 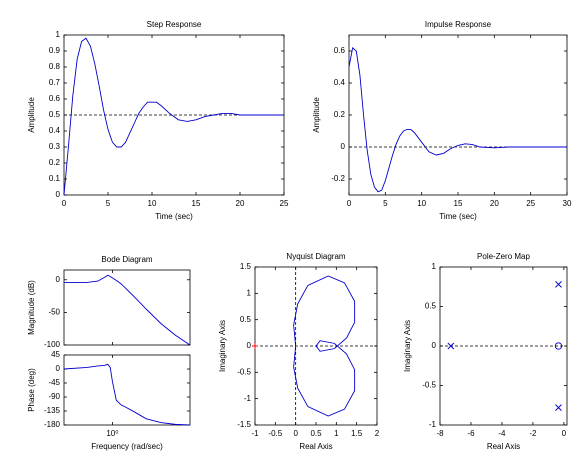 I want to click on x-tick-label: -1, so click(x=255, y=433).